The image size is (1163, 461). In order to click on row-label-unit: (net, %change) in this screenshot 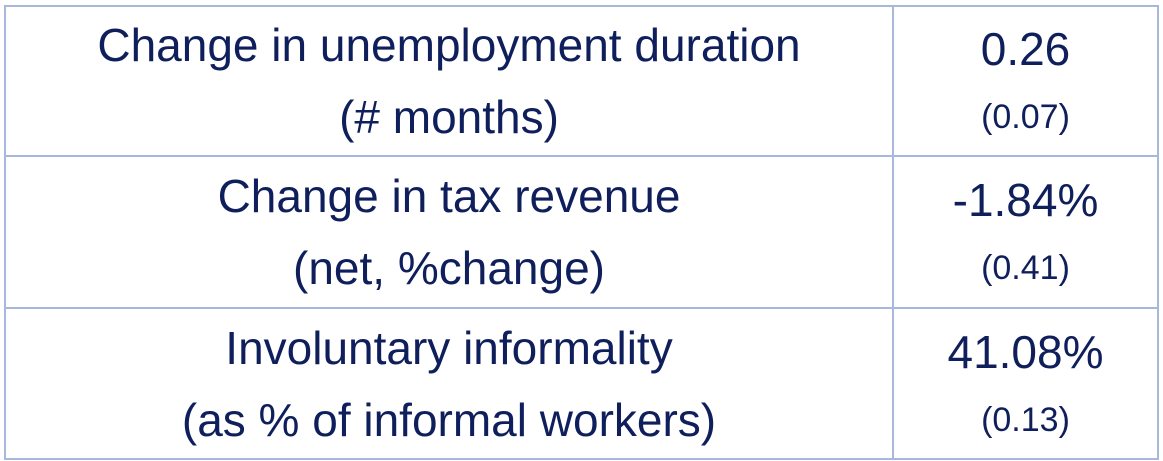, I will do `click(449, 268)`.